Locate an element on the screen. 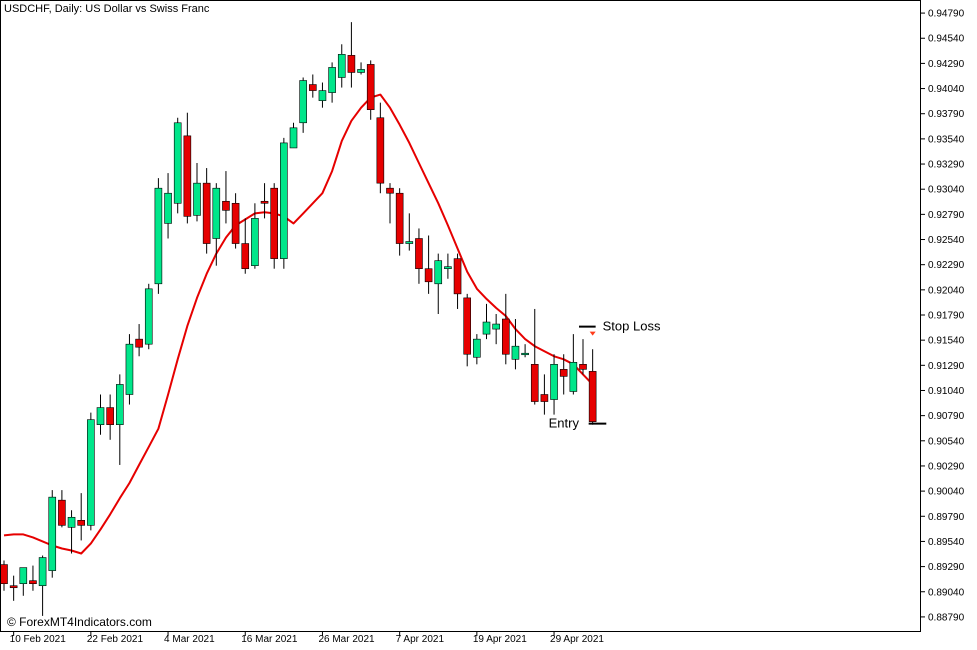 Image resolution: width=977 pixels, height=650 pixels. stop-loss-label: Stop Loss is located at coordinates (632, 326).